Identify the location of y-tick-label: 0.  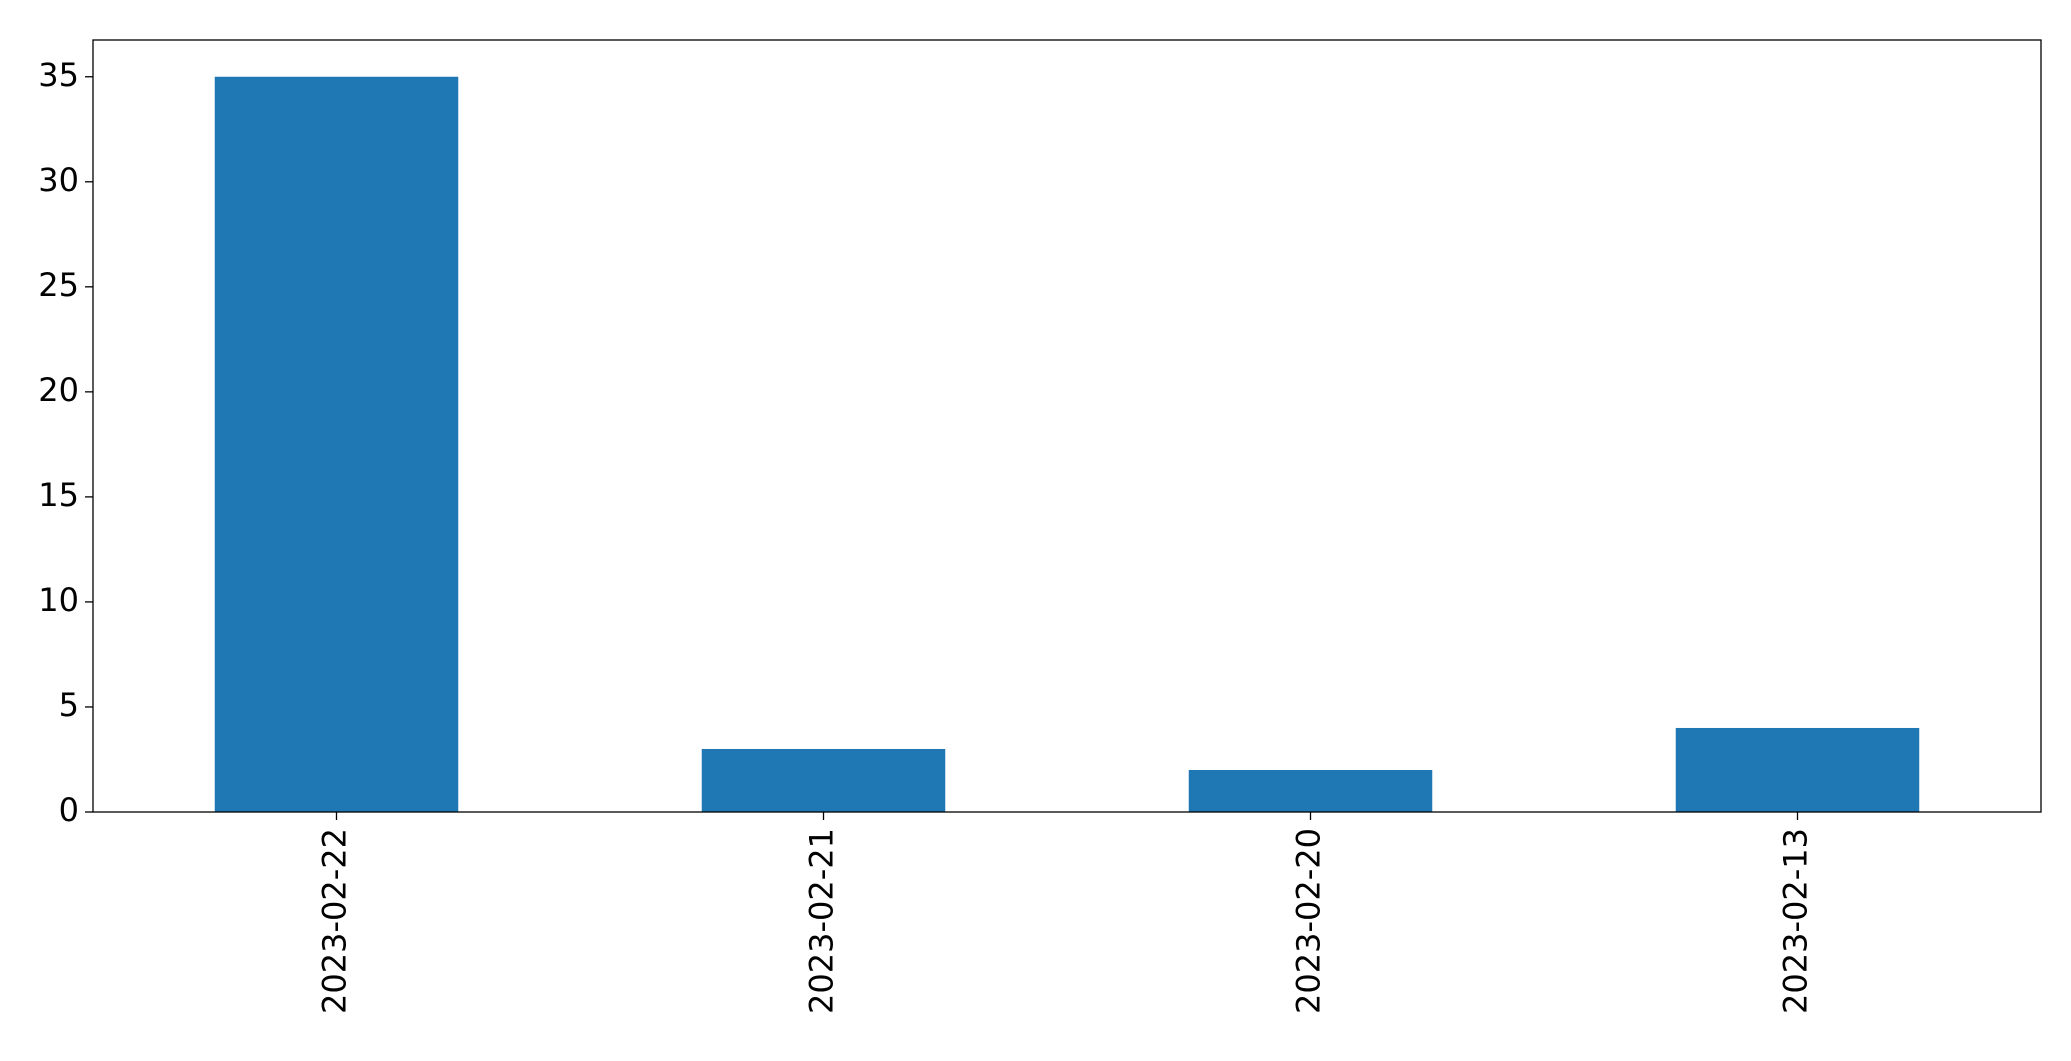
(69, 810).